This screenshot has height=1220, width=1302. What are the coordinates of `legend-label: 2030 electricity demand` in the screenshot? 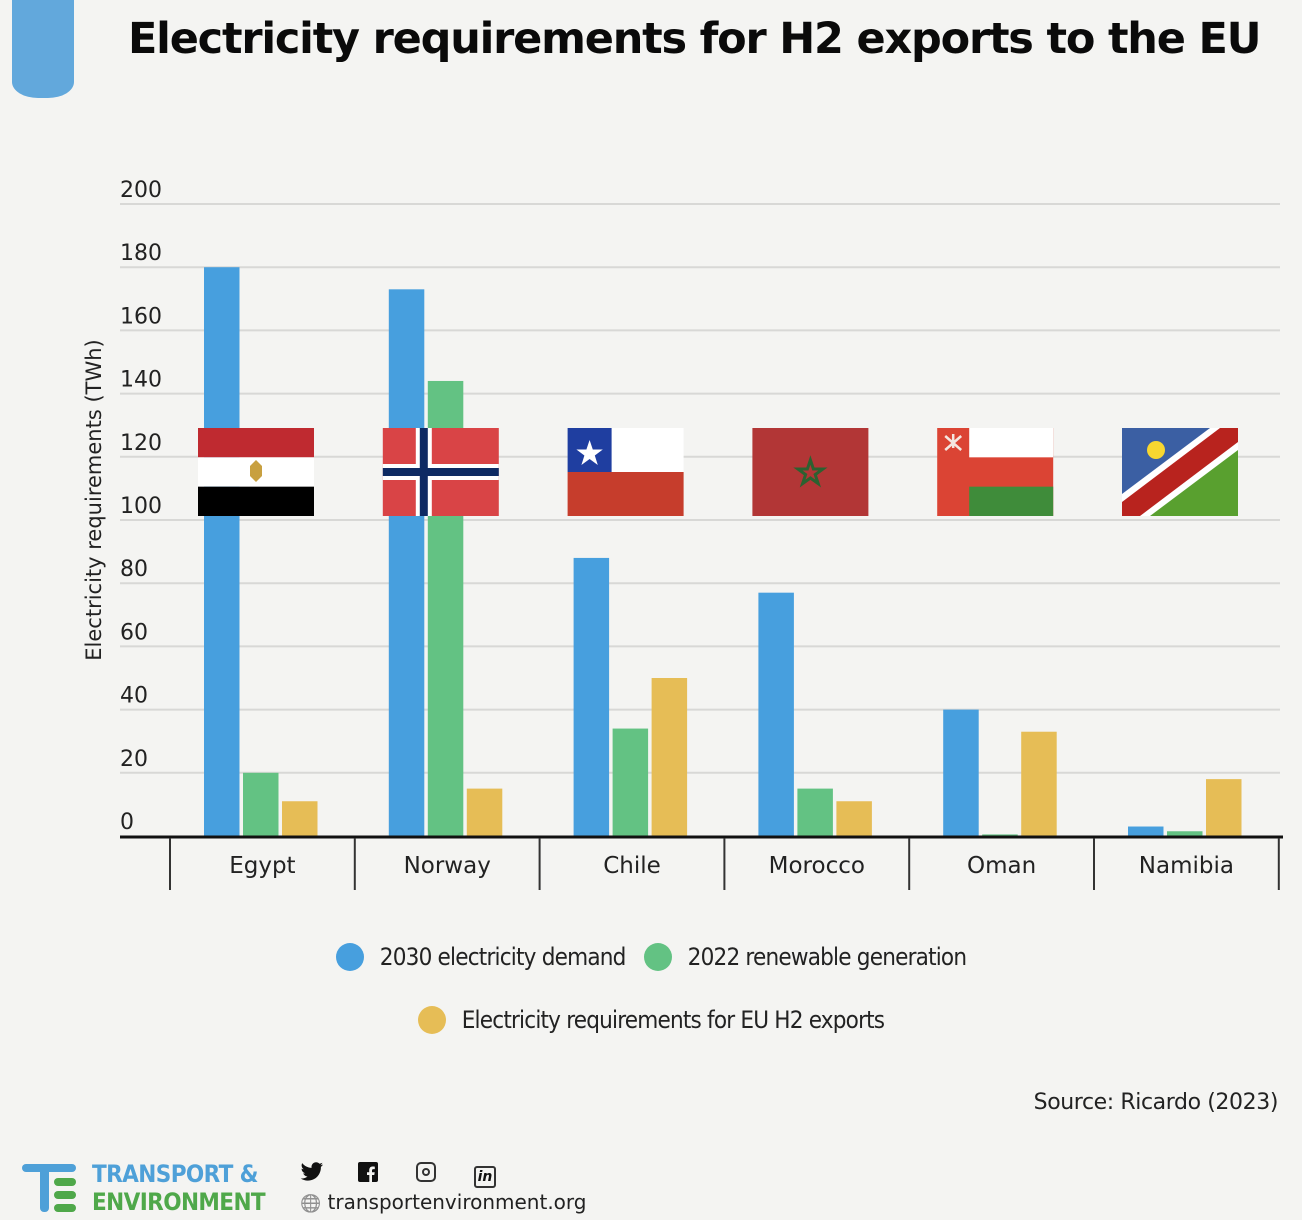 It's located at (503, 957).